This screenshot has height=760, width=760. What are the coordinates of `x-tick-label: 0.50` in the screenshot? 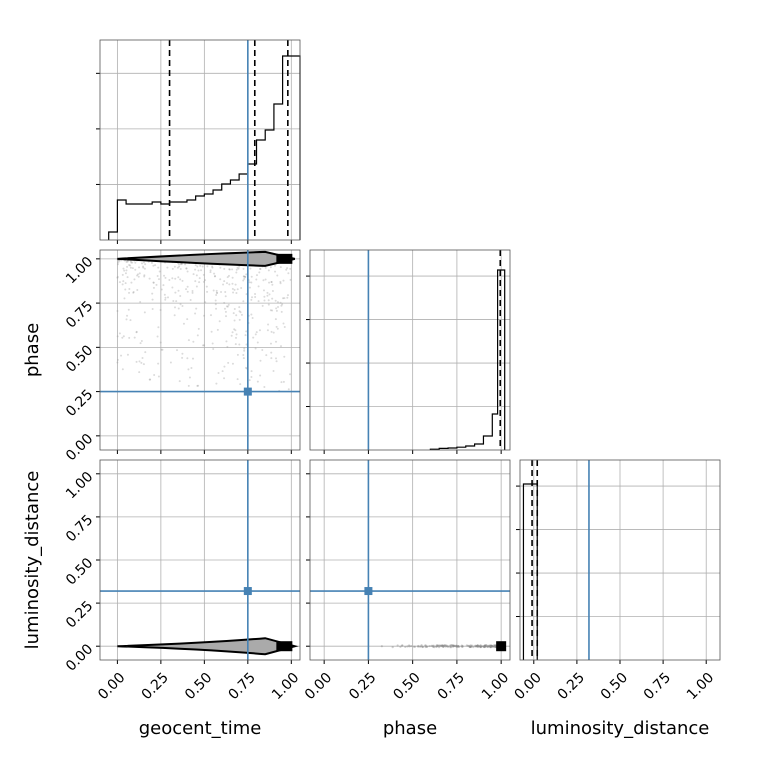 It's located at (198, 686).